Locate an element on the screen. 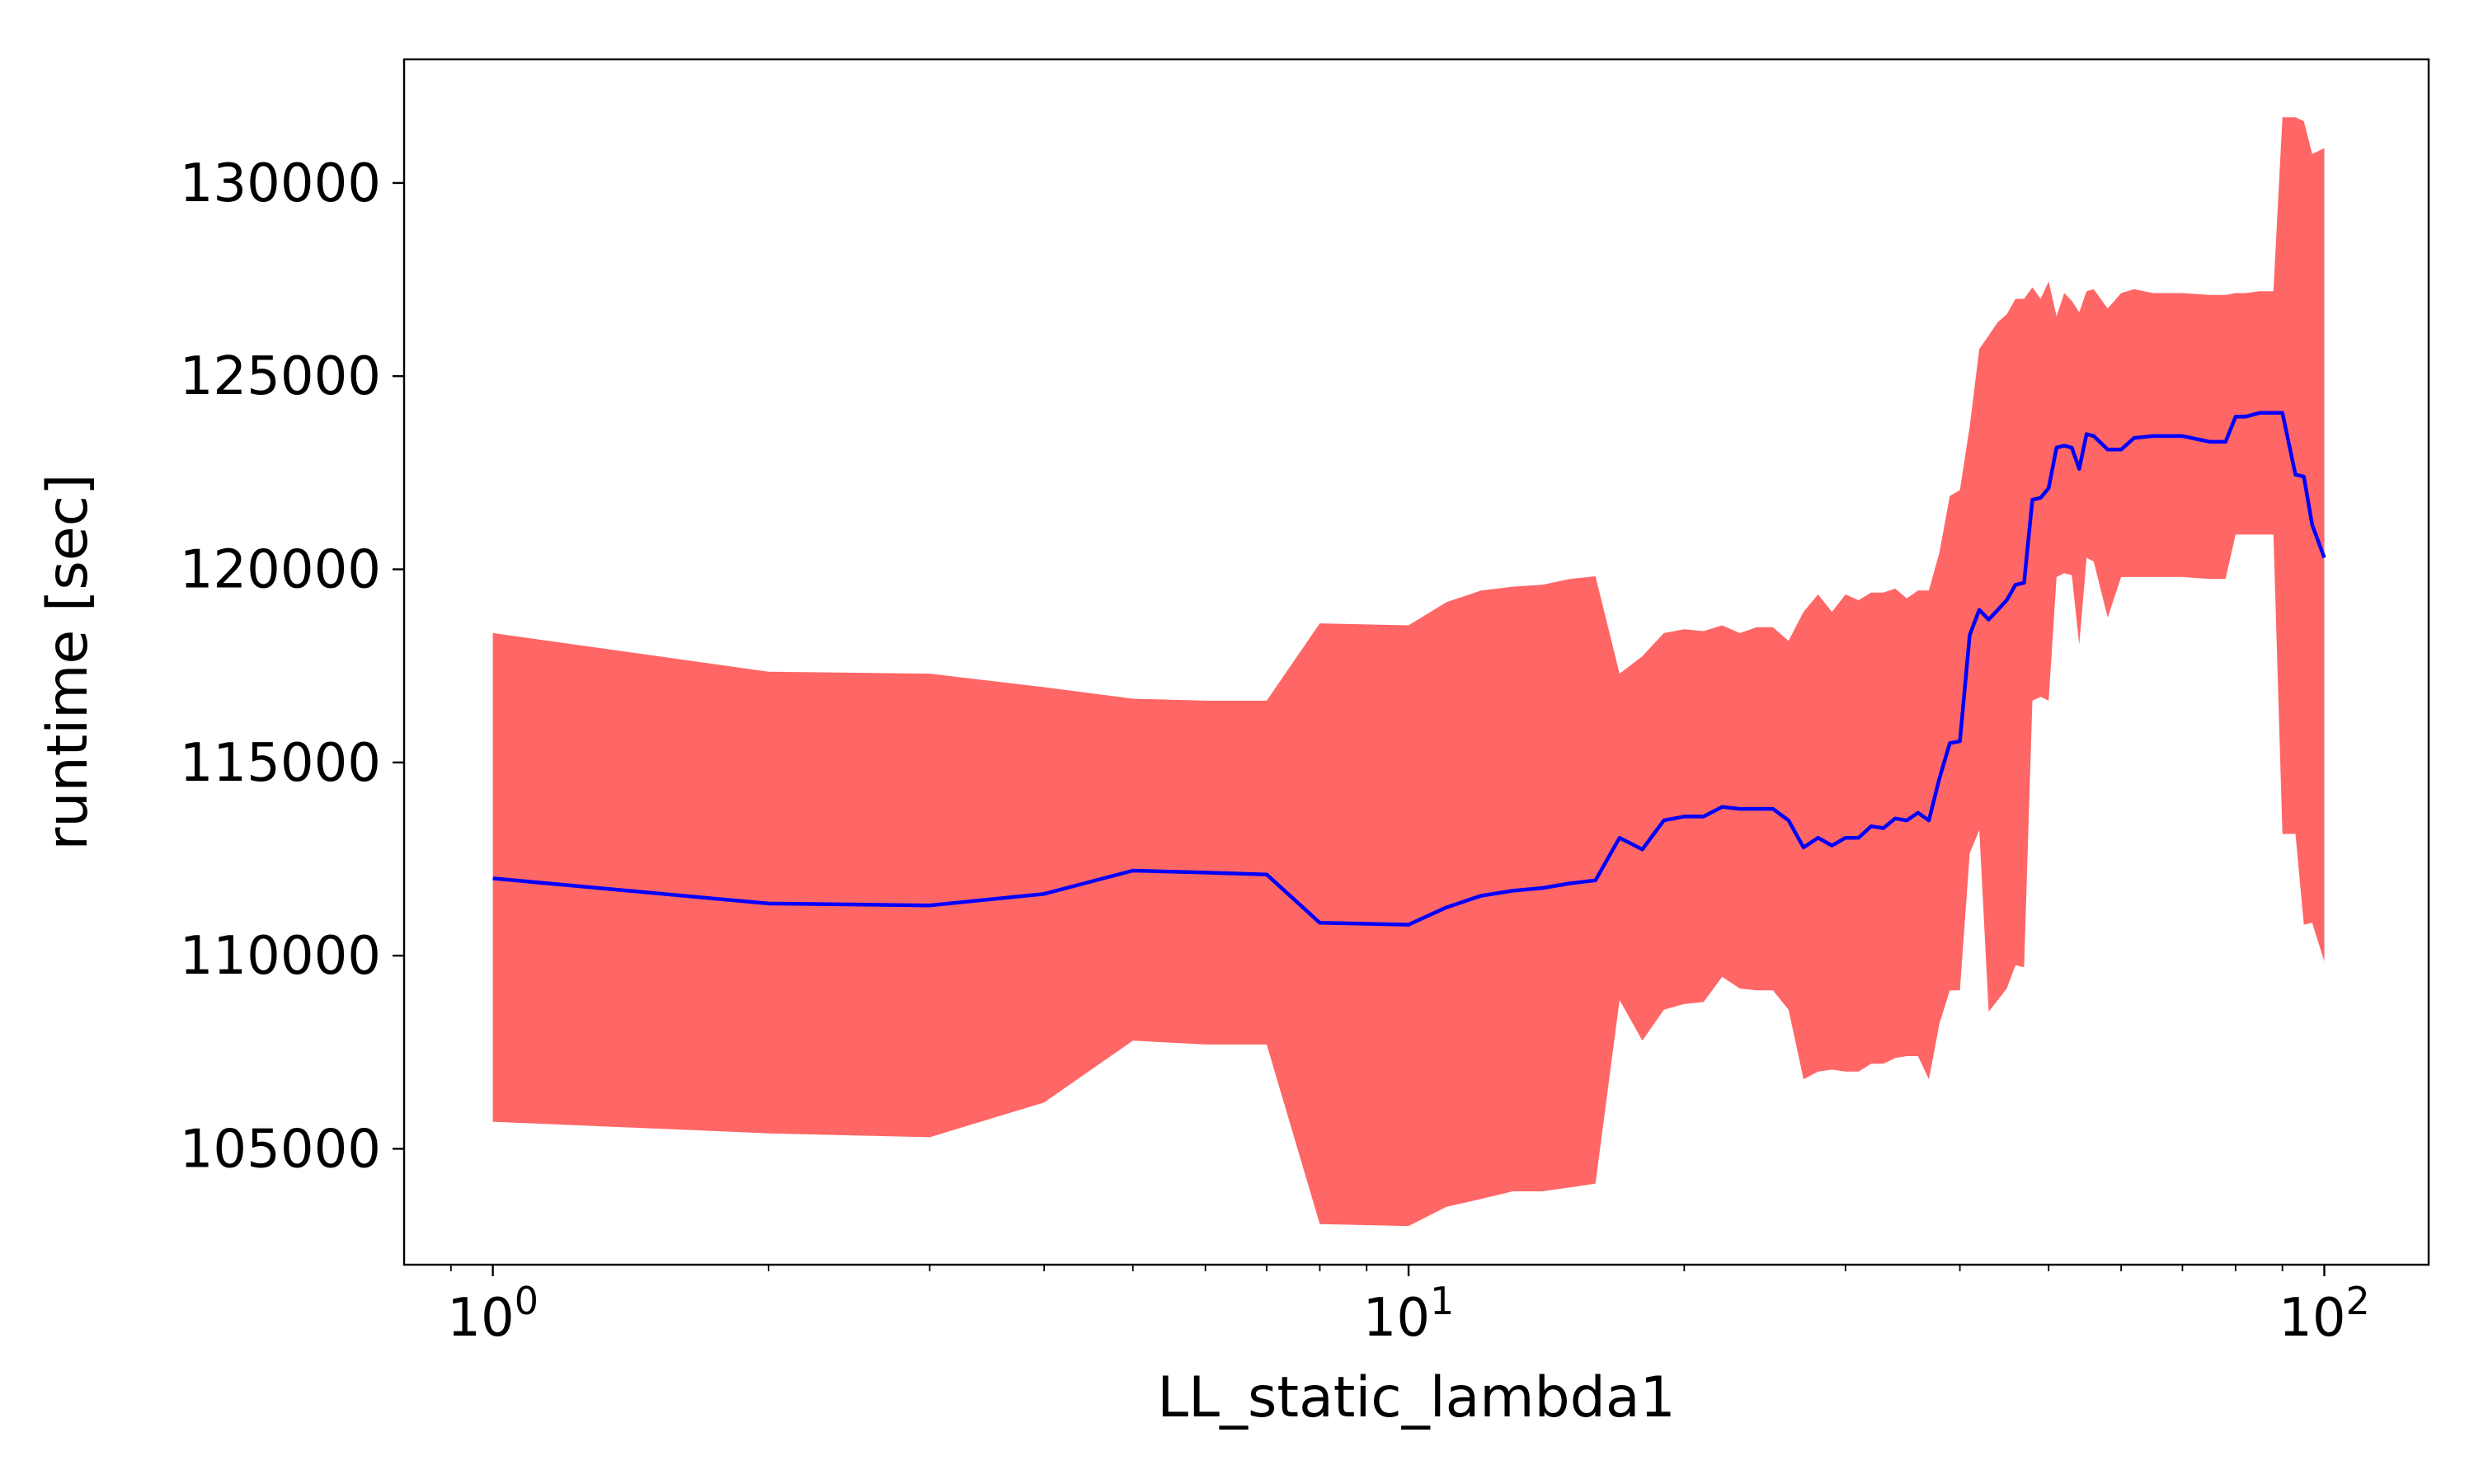 The width and height of the screenshot is (2474, 1484). x-axis-title: LL_static_lambda1 is located at coordinates (1416, 1397).